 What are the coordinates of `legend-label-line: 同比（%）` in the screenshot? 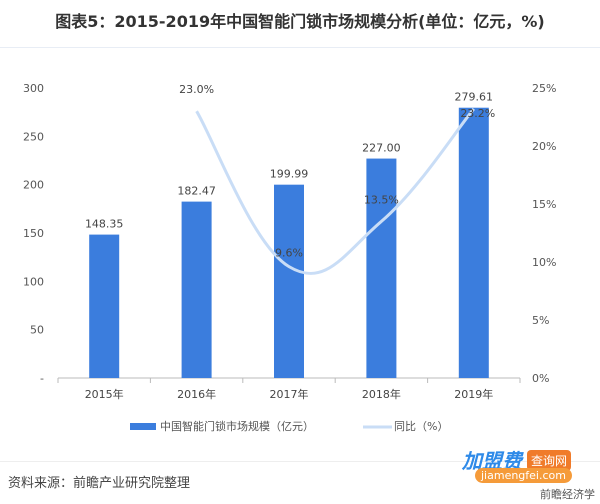 It's located at (421, 426).